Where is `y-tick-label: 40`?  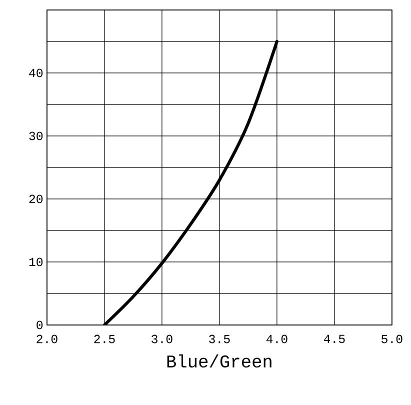 y-tick-label: 40 is located at coordinates (36, 73).